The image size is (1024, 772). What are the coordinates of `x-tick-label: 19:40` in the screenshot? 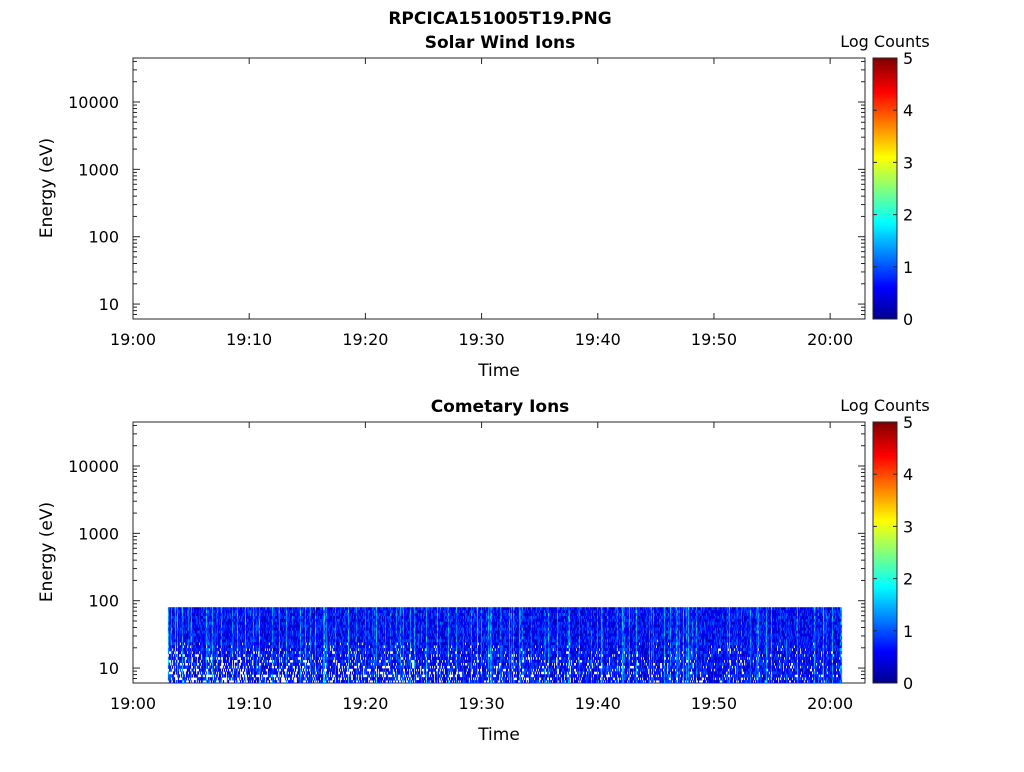 It's located at (598, 339).